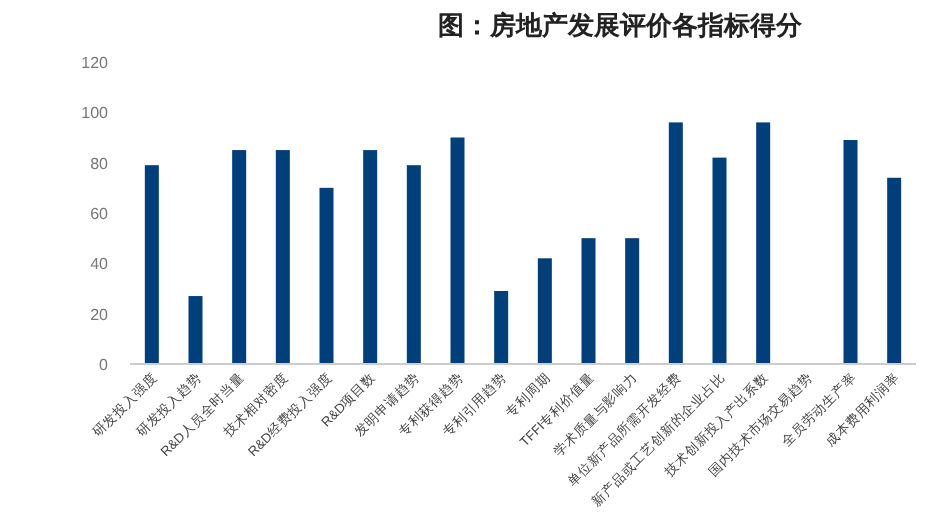 The height and width of the screenshot is (522, 930). Describe the element at coordinates (100, 314) in the screenshot. I see `y-tick-label: 20` at that location.